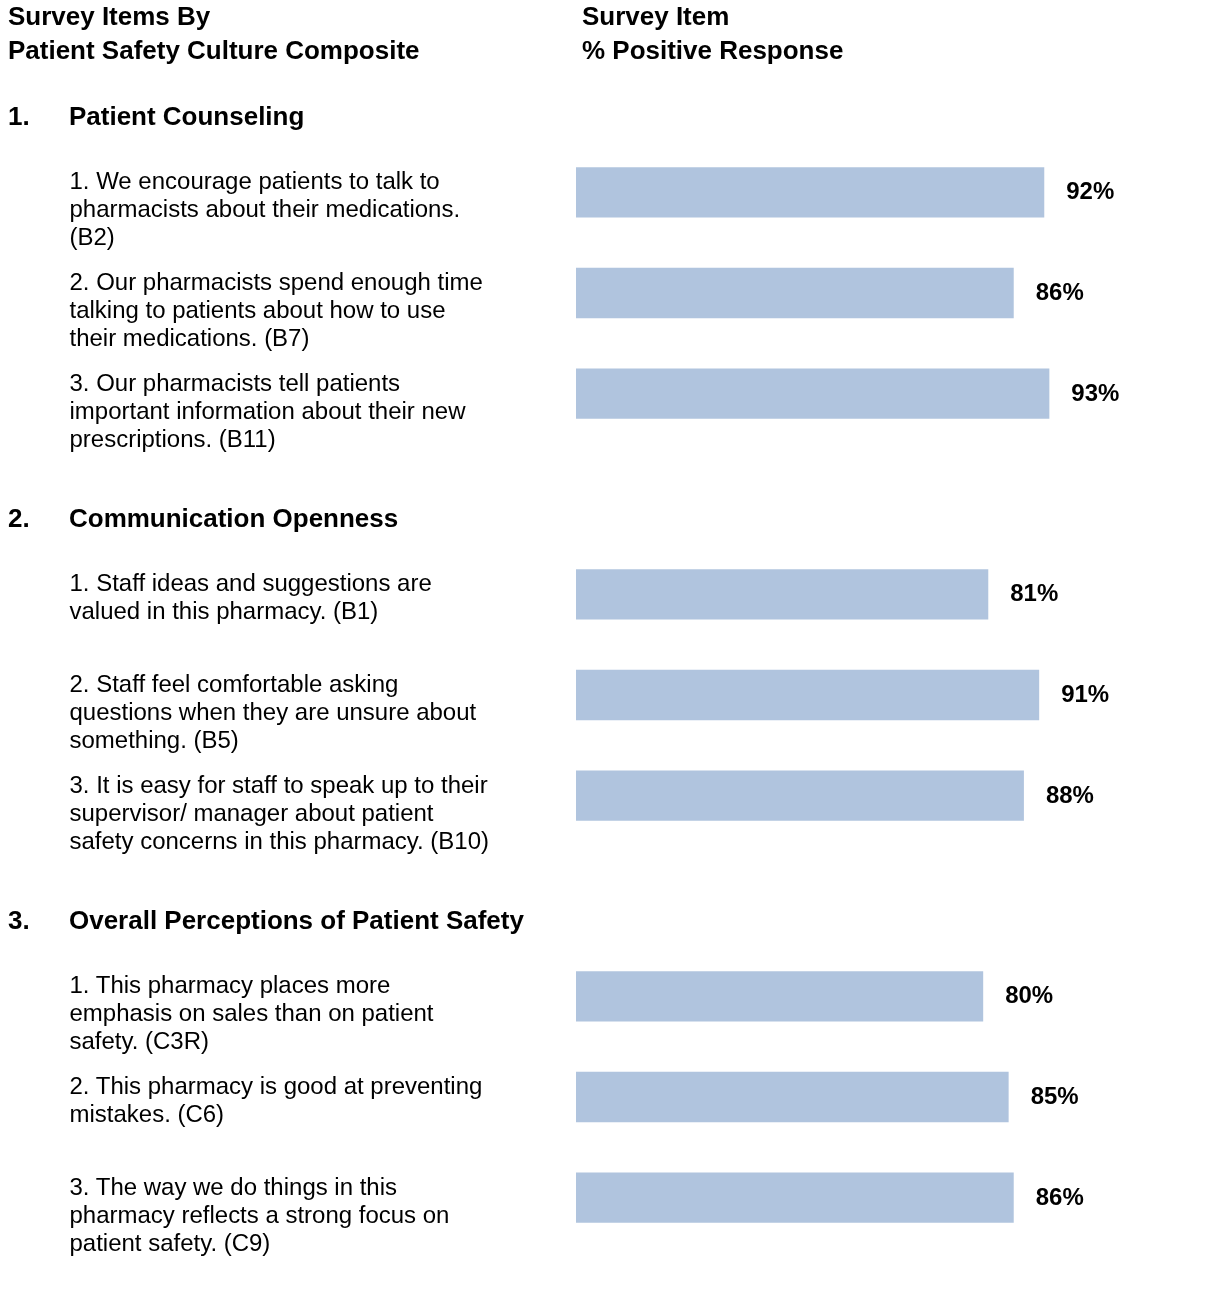 The image size is (1218, 1306). I want to click on y-tick-label: 2. Staff feel comfortable asking questions when they are unsure about something. (B5), so click(273, 711).